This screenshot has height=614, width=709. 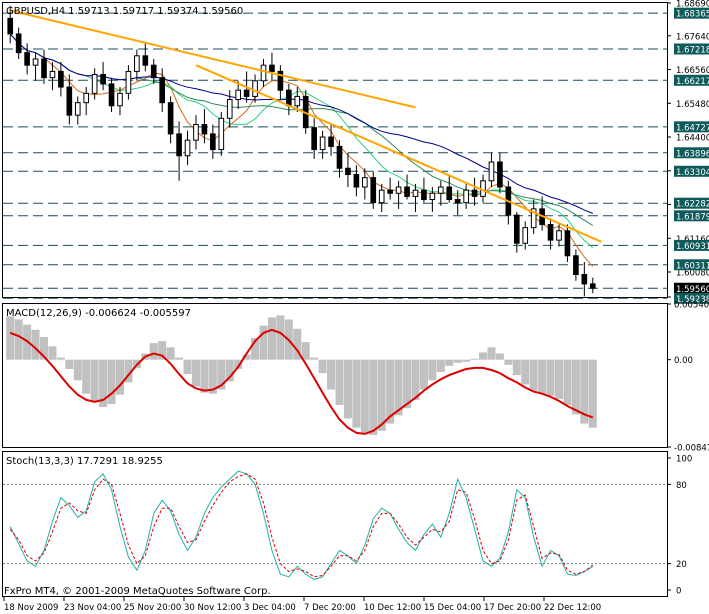 What do you see at coordinates (678, 592) in the screenshot?
I see `stoch-axis-label: 0` at bounding box center [678, 592].